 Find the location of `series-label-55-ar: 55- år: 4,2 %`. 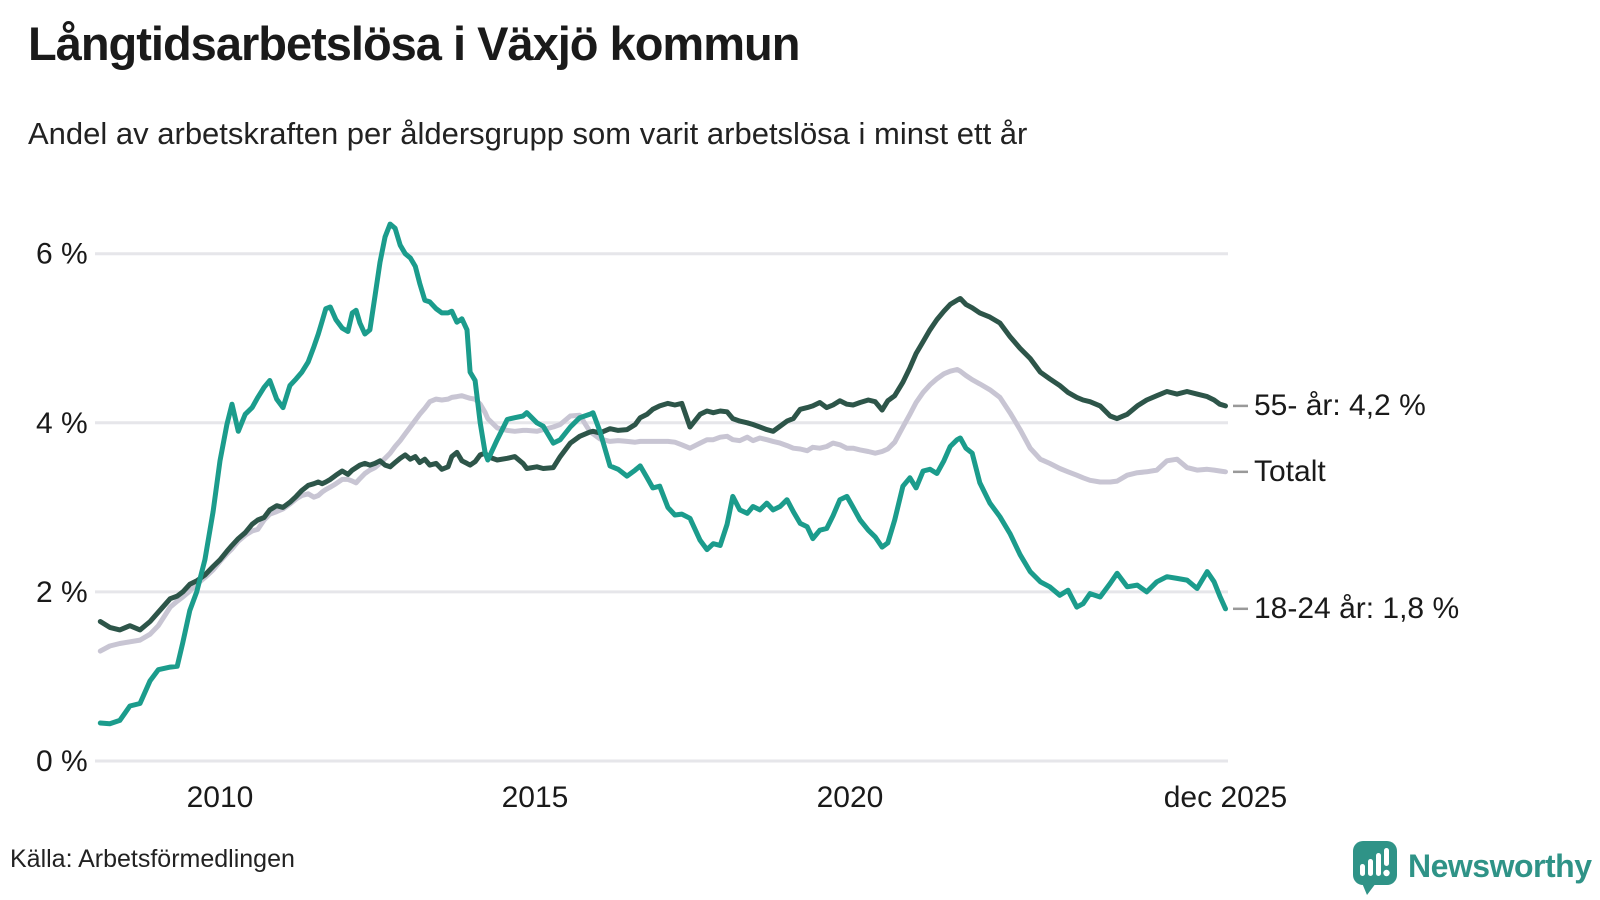

series-label-55-ar: 55- år: 4,2 % is located at coordinates (1340, 405).